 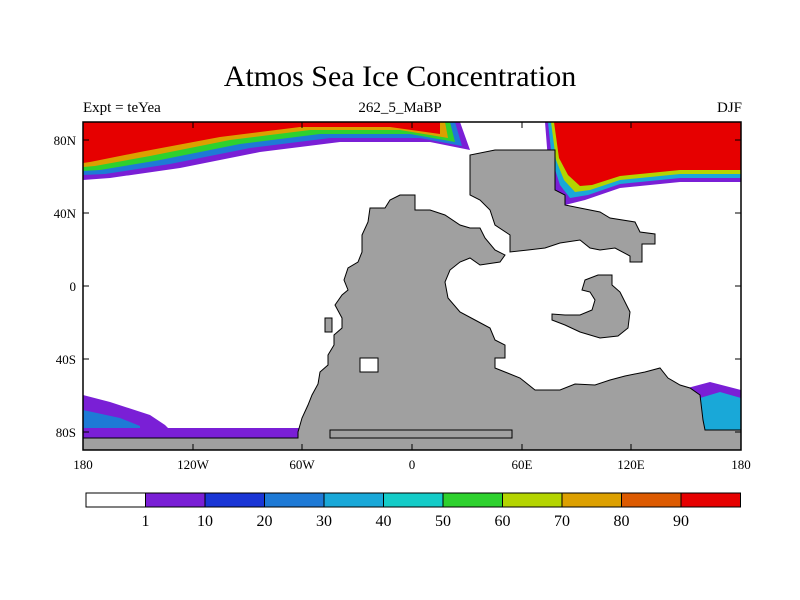 What do you see at coordinates (265, 521) in the screenshot?
I see `colorbar-label: 20` at bounding box center [265, 521].